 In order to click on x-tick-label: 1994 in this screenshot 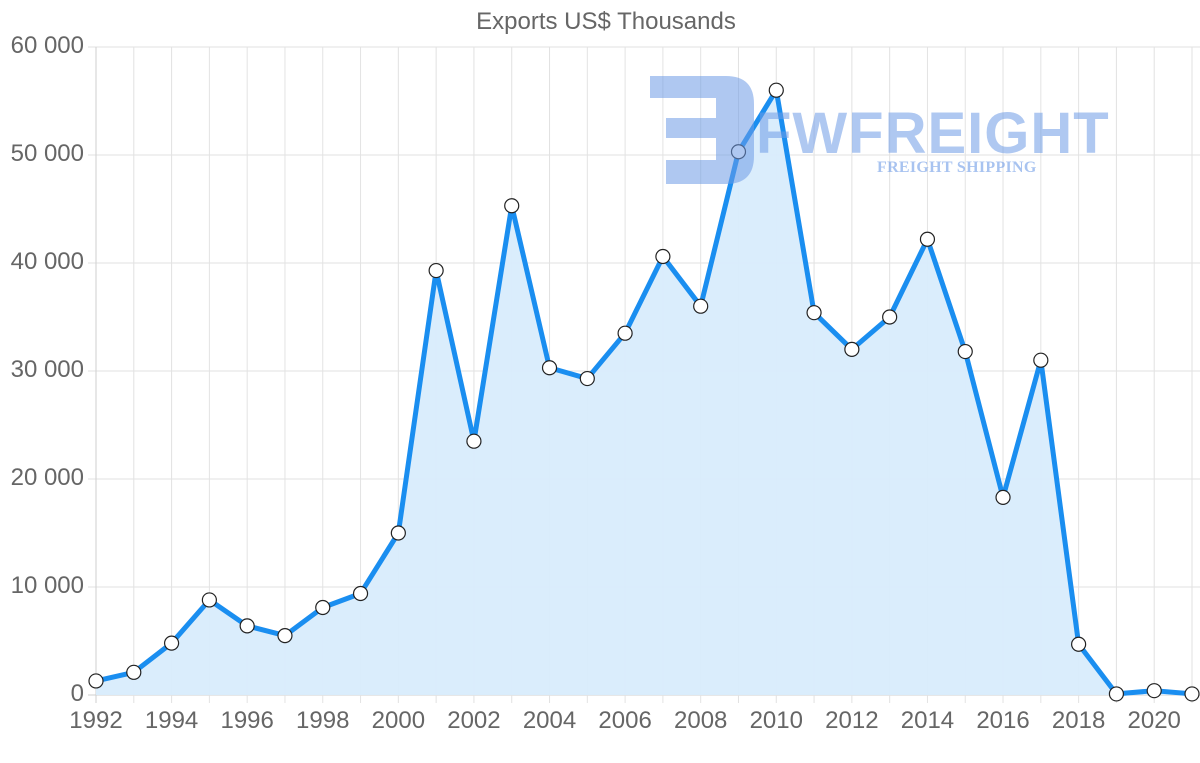, I will do `click(171, 720)`.